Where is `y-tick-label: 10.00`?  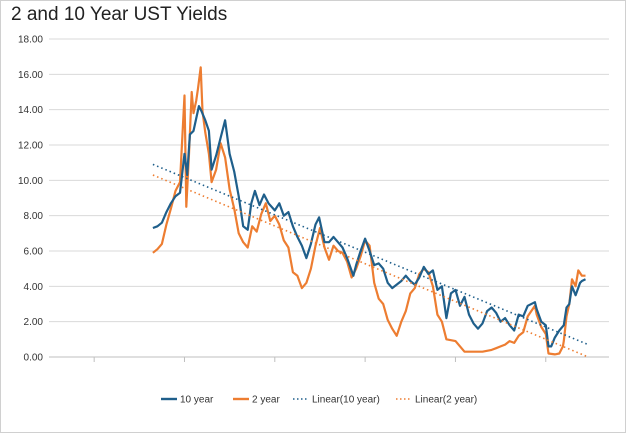 y-tick-label: 10.00 is located at coordinates (30, 181).